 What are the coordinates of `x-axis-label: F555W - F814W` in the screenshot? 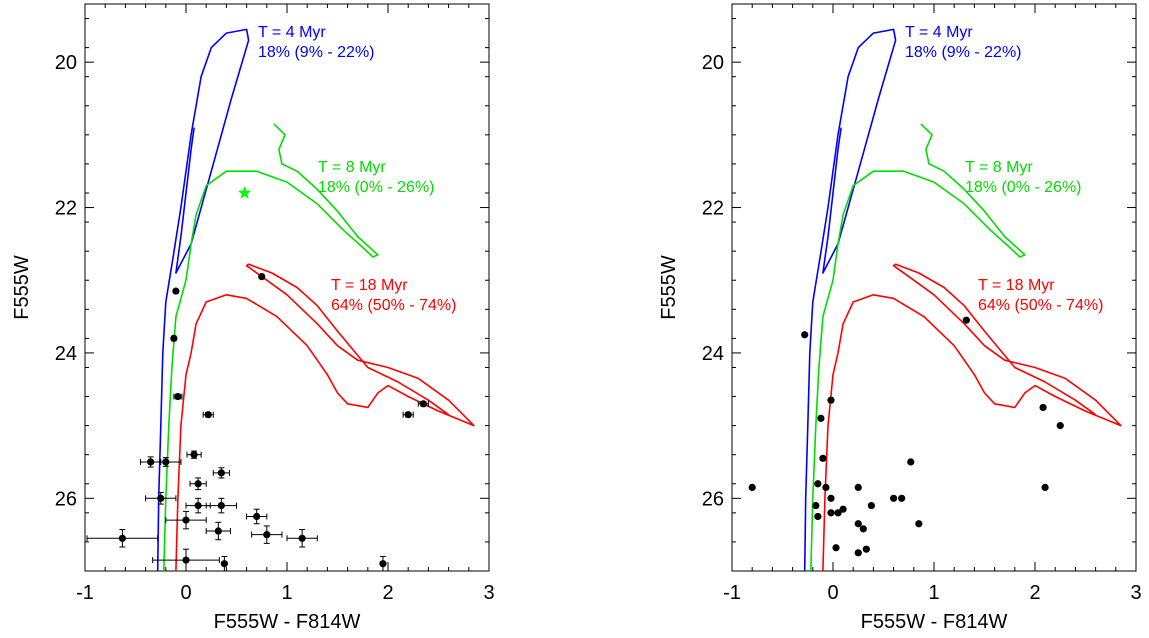 It's located at (934, 622).